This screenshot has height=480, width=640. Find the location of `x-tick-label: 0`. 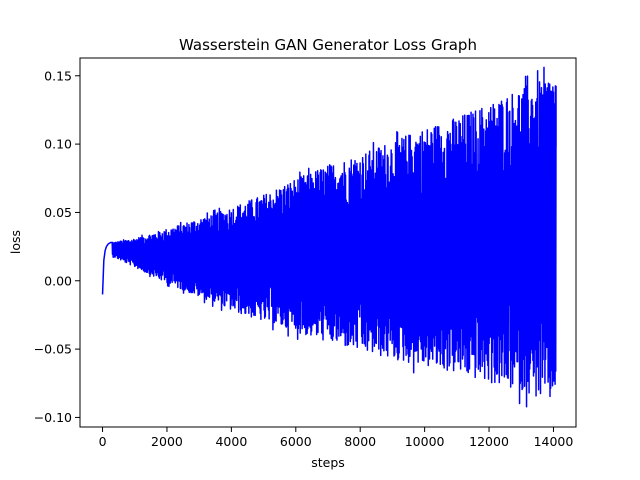

x-tick-label: 0 is located at coordinates (103, 441).